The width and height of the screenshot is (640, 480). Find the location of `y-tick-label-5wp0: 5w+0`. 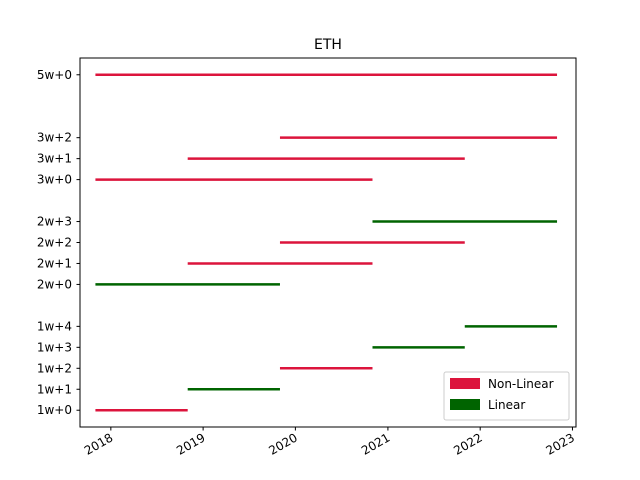

y-tick-label-5wp0: 5w+0 is located at coordinates (54, 75).